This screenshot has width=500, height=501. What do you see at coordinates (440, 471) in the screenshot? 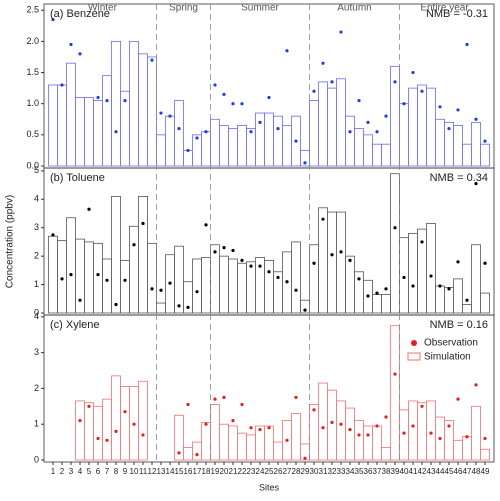
I see `x-tick-label: 44` at bounding box center [440, 471].